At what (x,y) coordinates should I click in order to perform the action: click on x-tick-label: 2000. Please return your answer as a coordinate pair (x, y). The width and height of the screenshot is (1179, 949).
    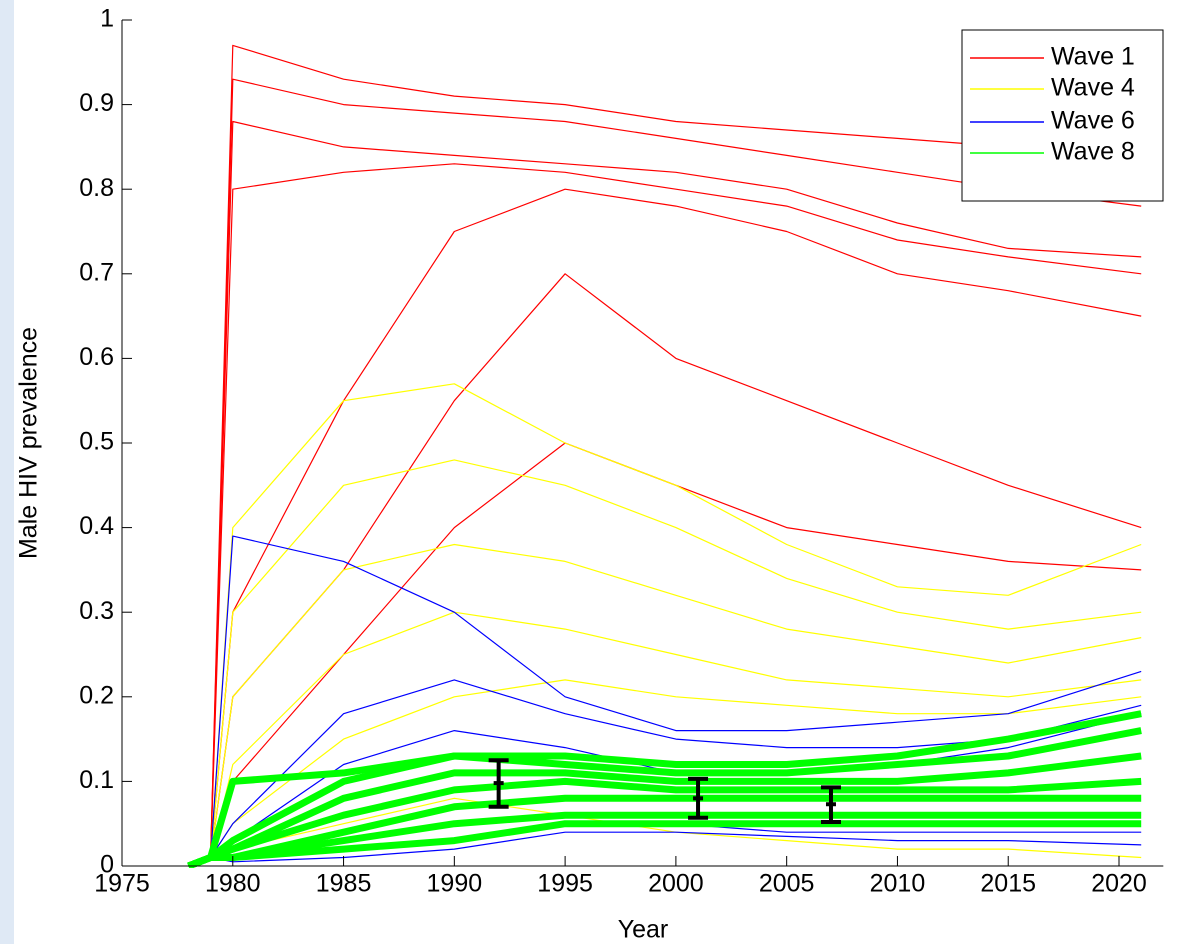
    Looking at the image, I should click on (676, 884).